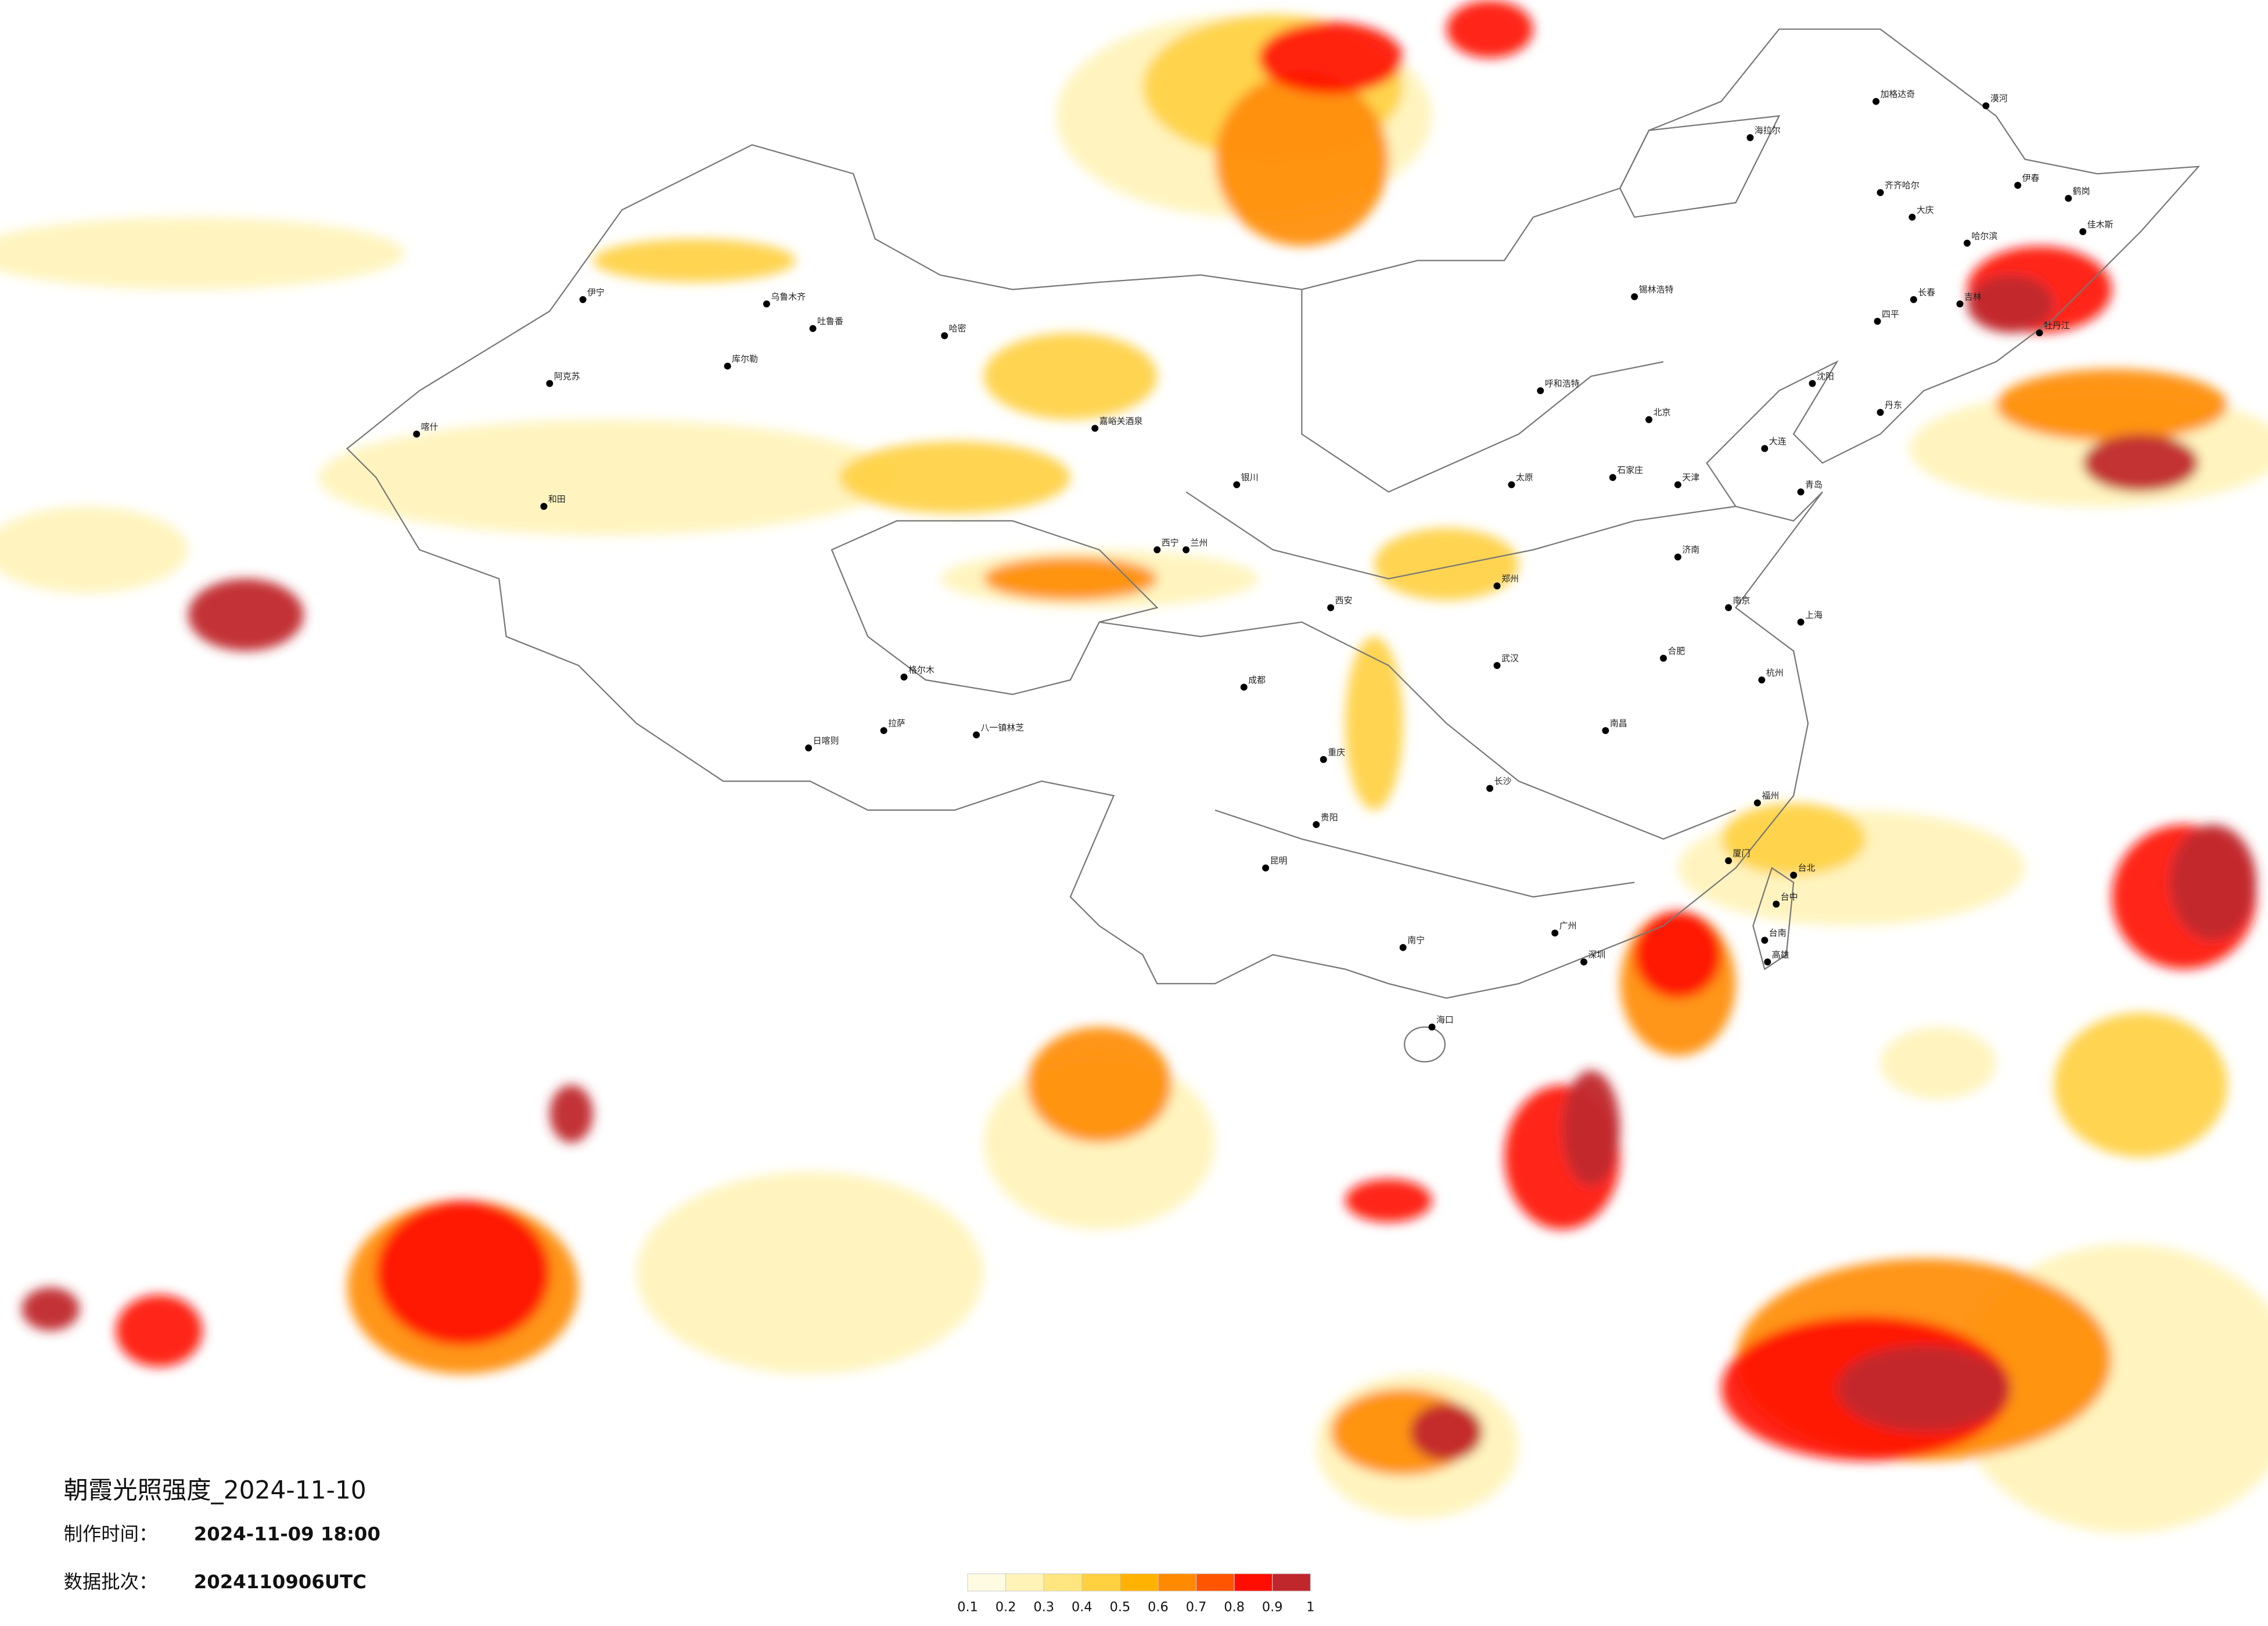 The image size is (2268, 1626). Describe the element at coordinates (1596, 954) in the screenshot. I see `city-label: 深圳` at that location.